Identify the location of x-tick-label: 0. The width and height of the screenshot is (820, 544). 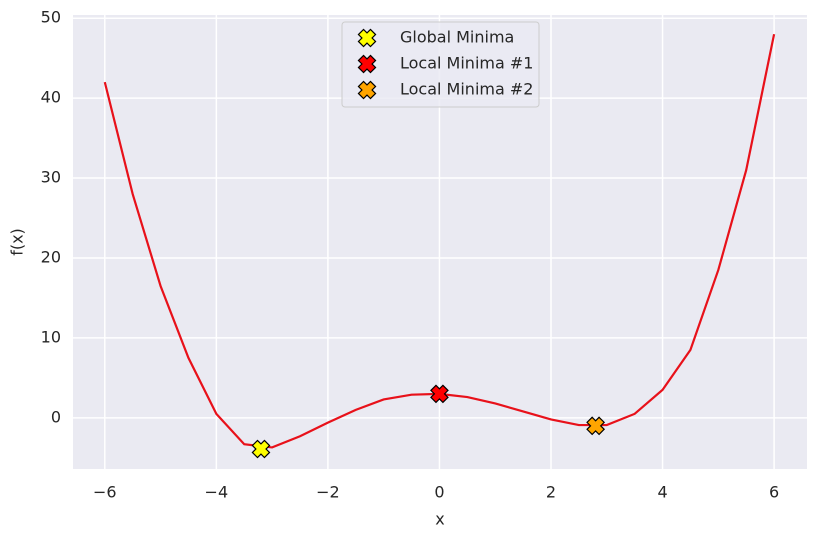
(439, 492).